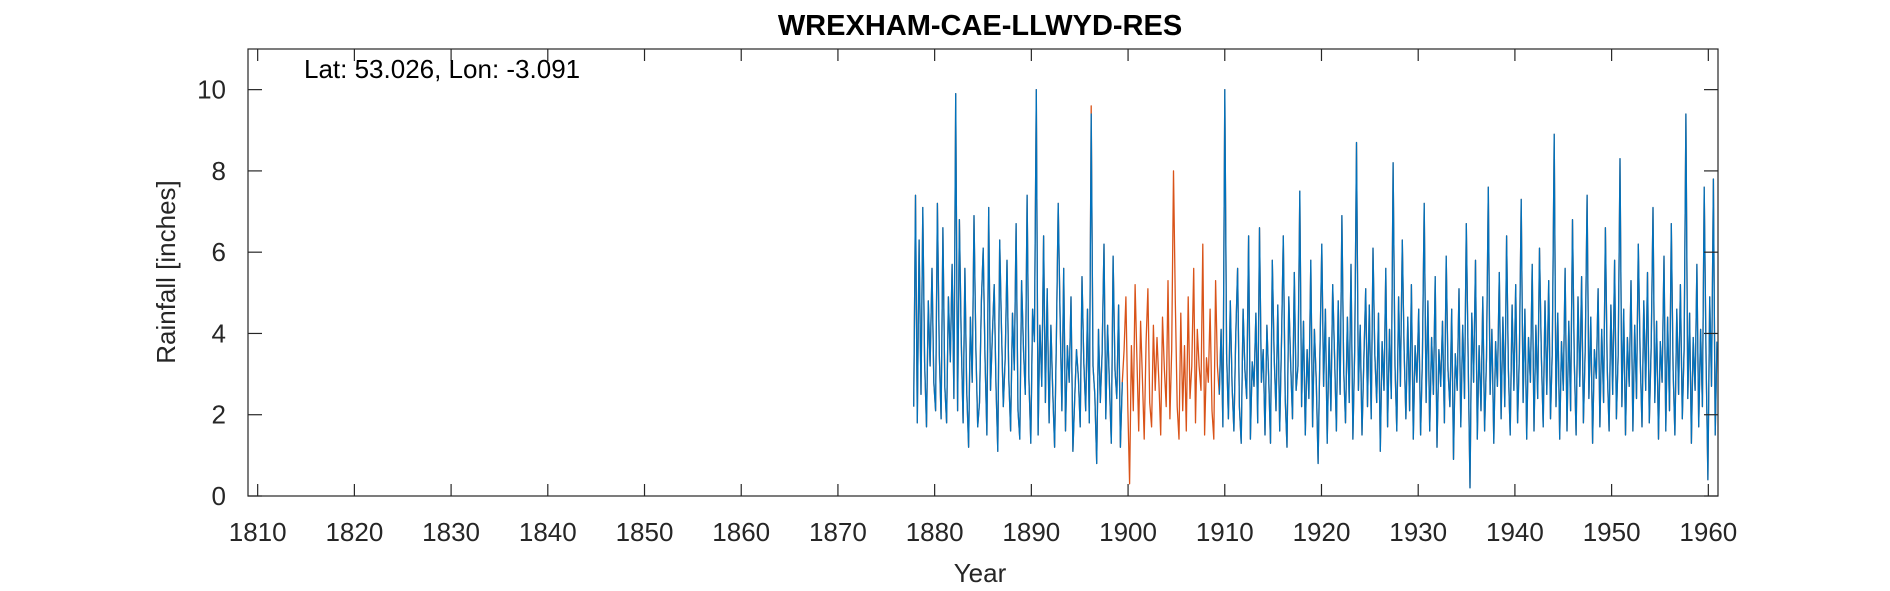  I want to click on y-axis-label: Rainfall [inches], so click(166, 272).